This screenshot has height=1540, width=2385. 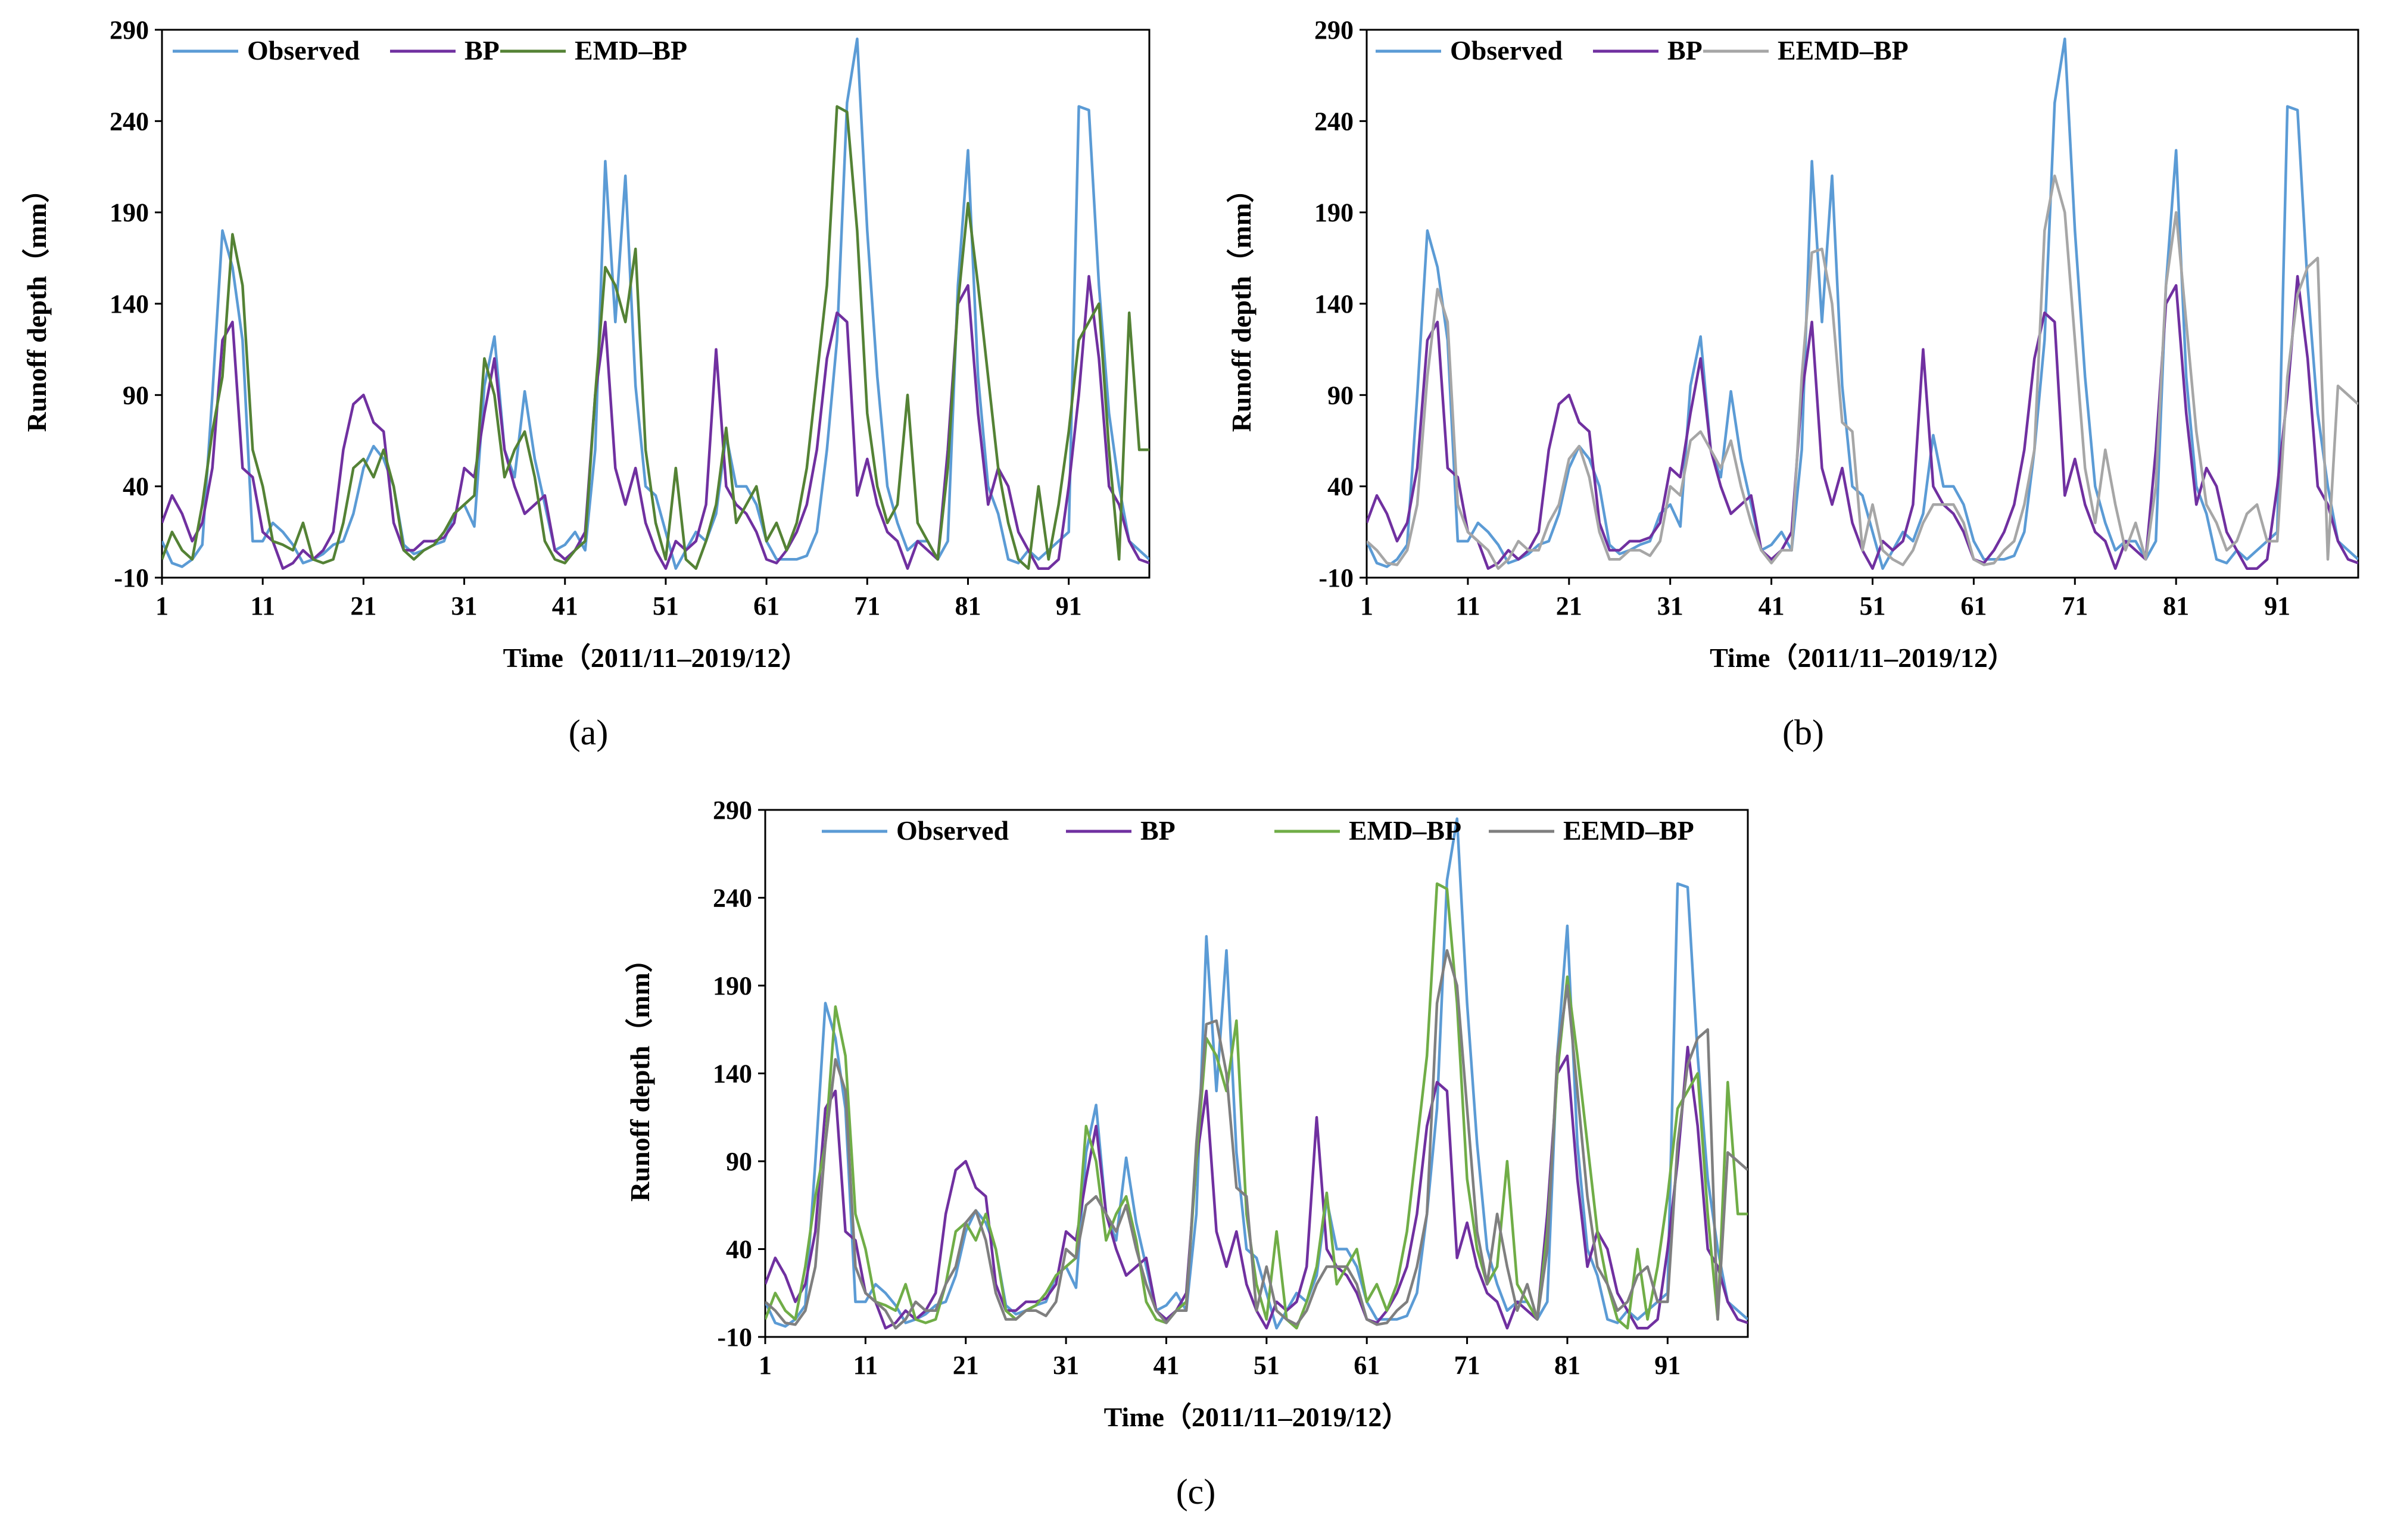 I want to click on panel-label-c: (c), so click(x=1196, y=1491).